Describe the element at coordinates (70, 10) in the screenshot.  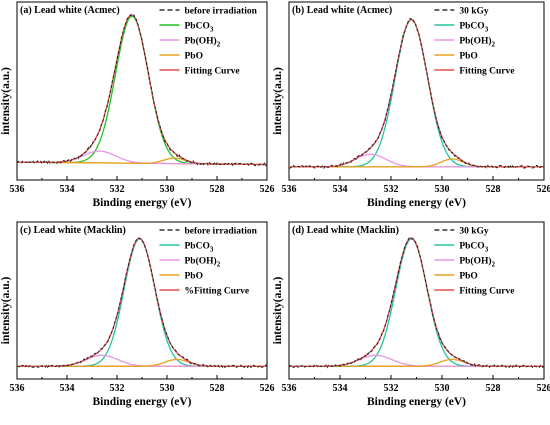
I see `panel-title: (a) Lead white (Acmec)` at that location.